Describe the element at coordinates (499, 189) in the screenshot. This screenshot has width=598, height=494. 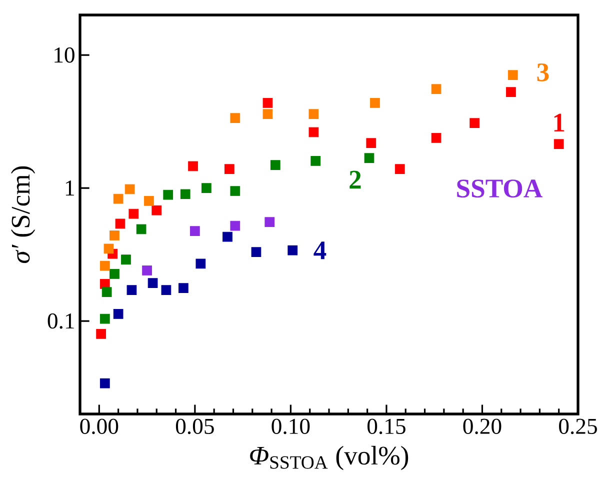
I see `text: SSTOA` at that location.